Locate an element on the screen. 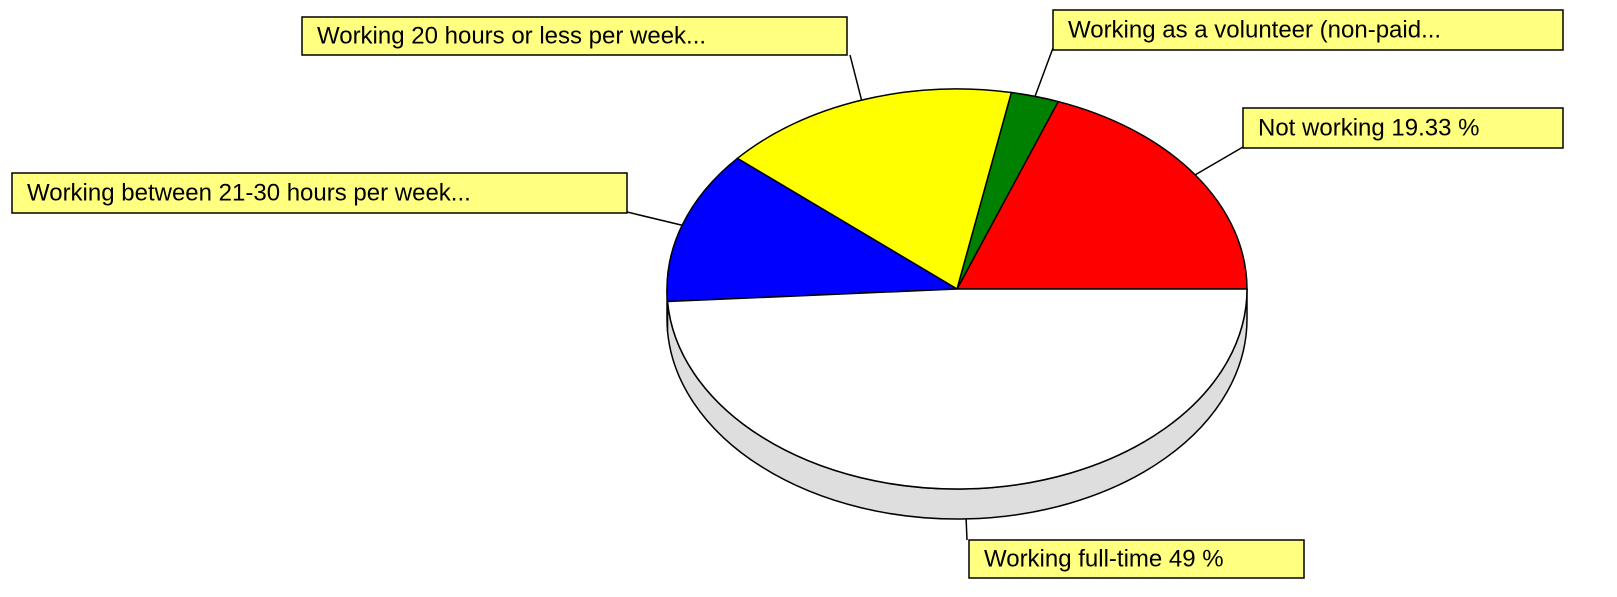 This screenshot has width=1617, height=597. slice-label: Not working 19.33 % is located at coordinates (1368, 127).